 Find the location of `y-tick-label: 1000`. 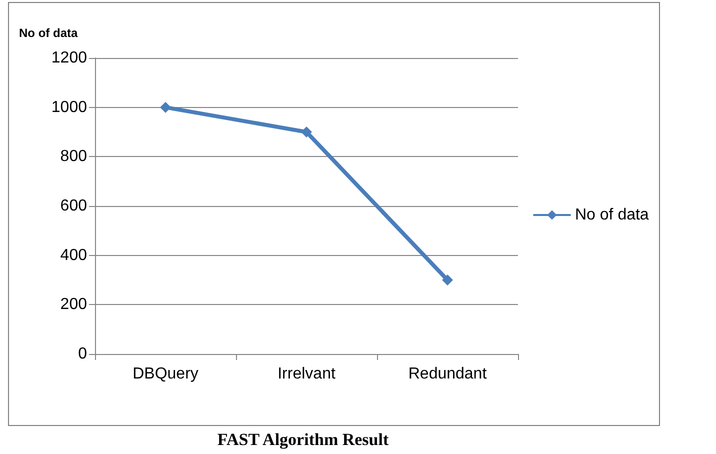

y-tick-label: 1000 is located at coordinates (69, 107).